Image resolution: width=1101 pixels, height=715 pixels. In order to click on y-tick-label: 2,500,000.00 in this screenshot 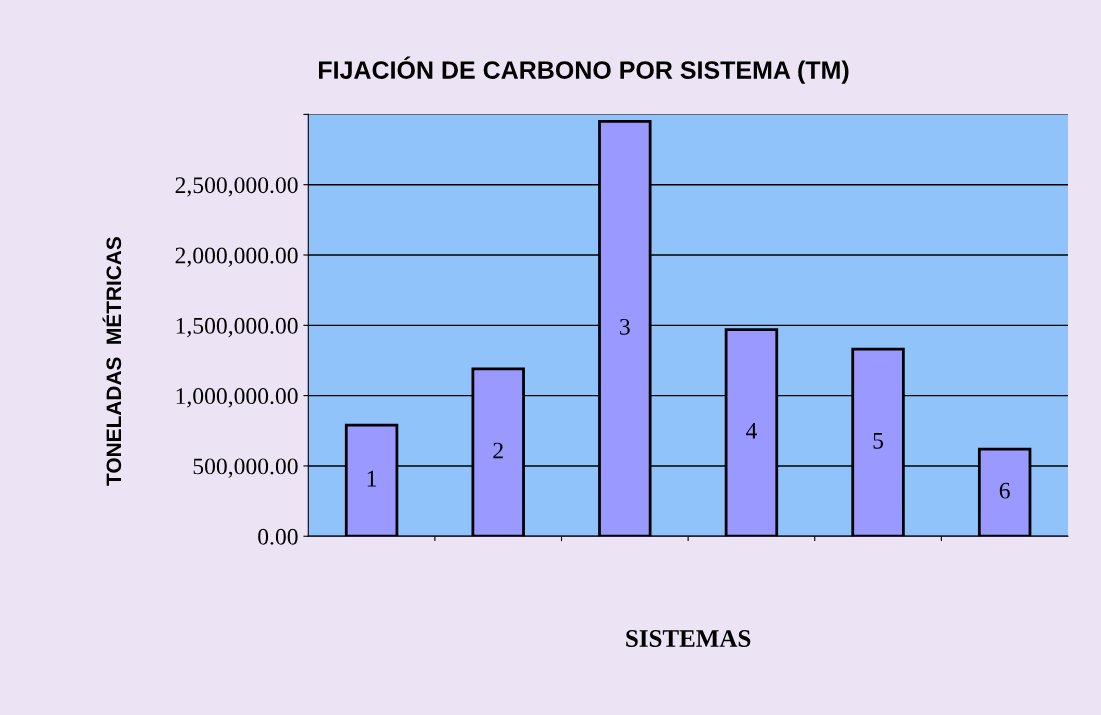, I will do `click(236, 187)`.